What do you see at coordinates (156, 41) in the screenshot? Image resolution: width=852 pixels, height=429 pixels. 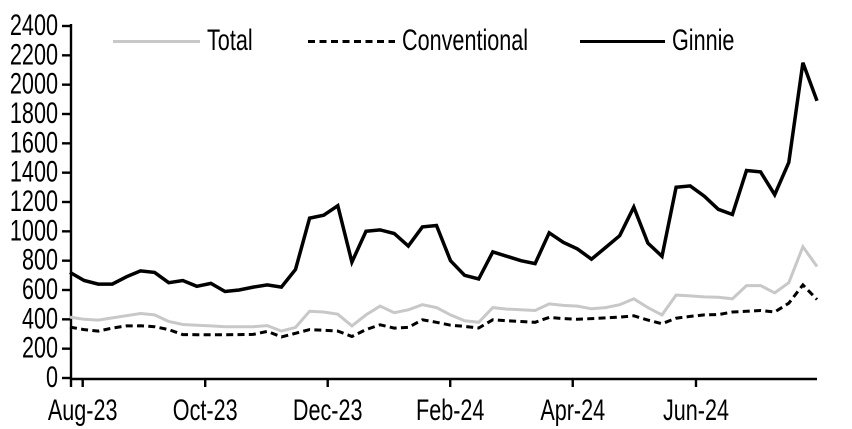 I see `legend-swatch-total` at bounding box center [156, 41].